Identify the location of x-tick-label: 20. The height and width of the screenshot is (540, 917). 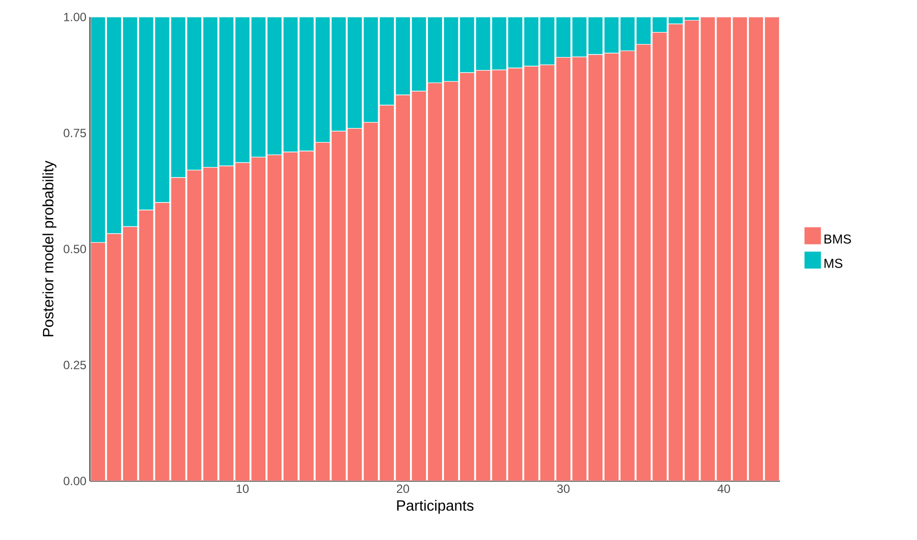
(403, 488).